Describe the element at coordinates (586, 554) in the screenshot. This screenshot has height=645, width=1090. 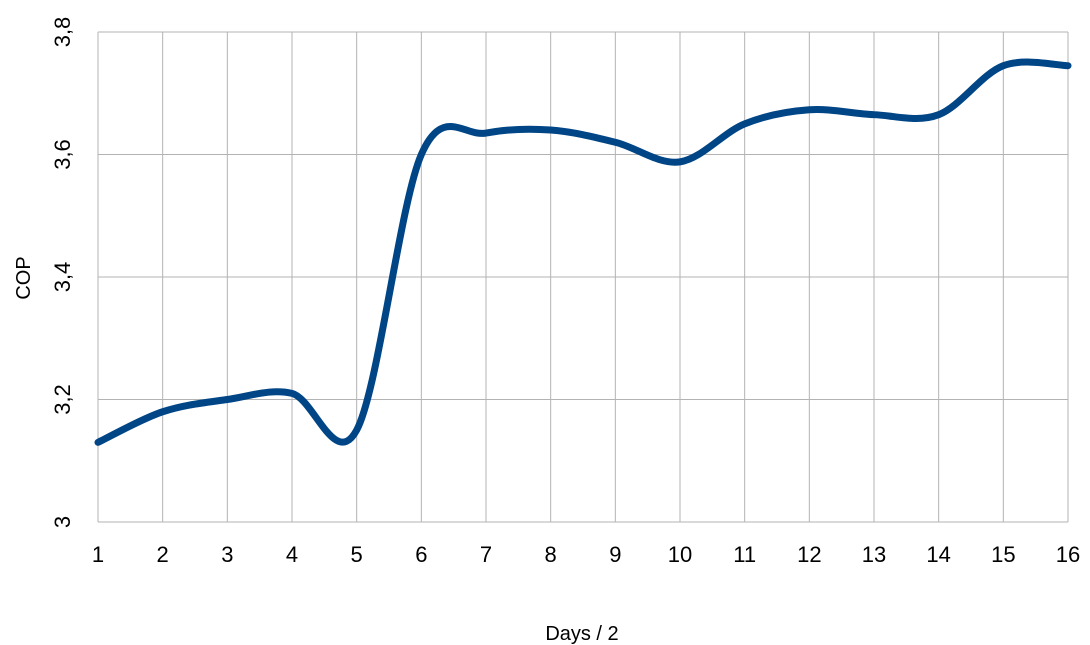
I see `x-tick-labels: 1 2 3 4 5 6 7 8 9 10 11 12 13 14 15 16` at that location.